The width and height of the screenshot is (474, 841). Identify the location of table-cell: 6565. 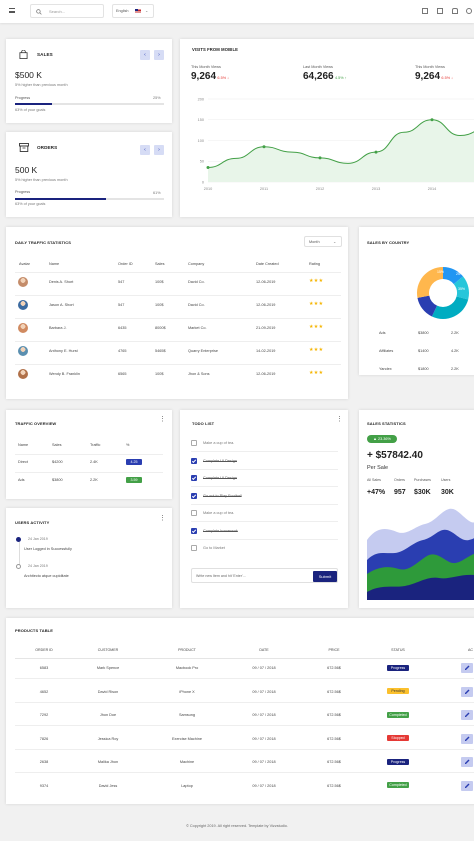
(122, 374).